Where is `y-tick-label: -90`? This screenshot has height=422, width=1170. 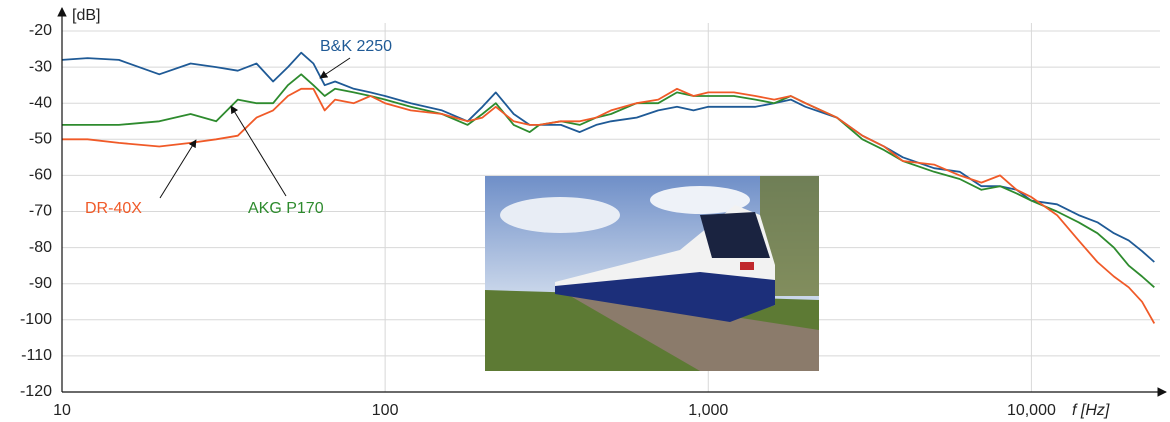 y-tick-label: -90 is located at coordinates (40, 283).